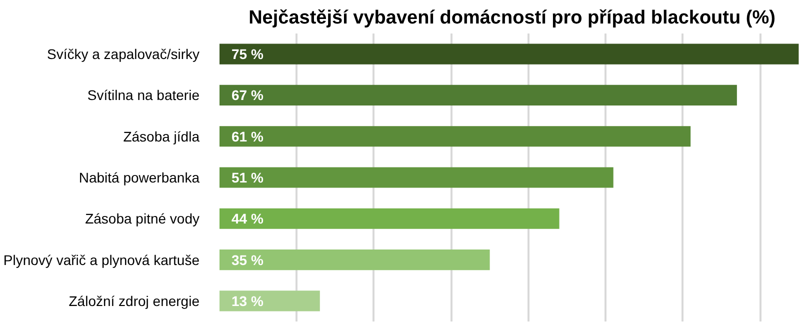 The height and width of the screenshot is (335, 804). What do you see at coordinates (101, 260) in the screenshot?
I see `y-tick-label: Plynový vařič a plynová kartuše` at bounding box center [101, 260].